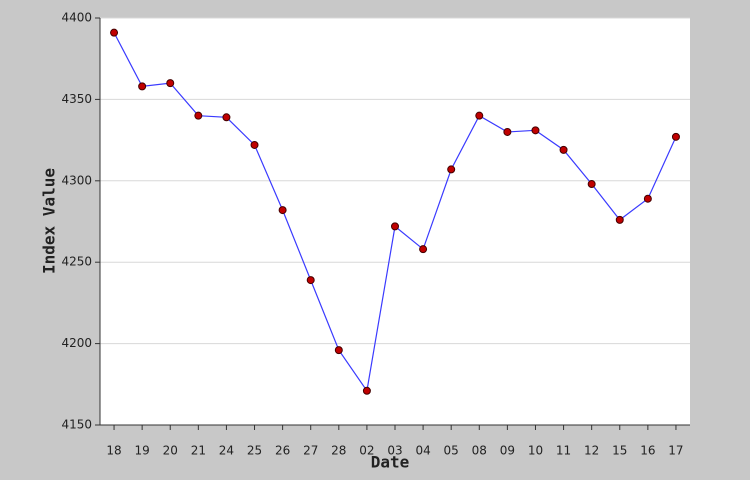 The image size is (750, 480). Describe the element at coordinates (142, 451) in the screenshot. I see `x-tick-label: 19` at that location.